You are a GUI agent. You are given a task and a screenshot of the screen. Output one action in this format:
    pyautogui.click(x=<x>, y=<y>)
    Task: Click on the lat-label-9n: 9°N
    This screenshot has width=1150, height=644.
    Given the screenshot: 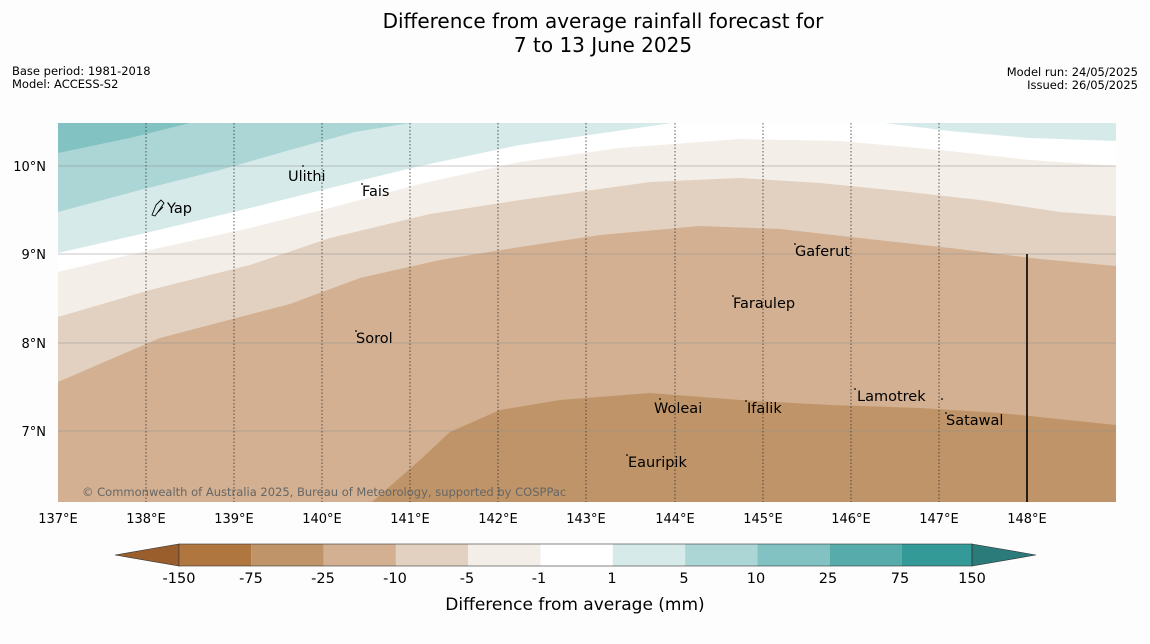 What is the action you would take?
    pyautogui.click(x=34, y=255)
    